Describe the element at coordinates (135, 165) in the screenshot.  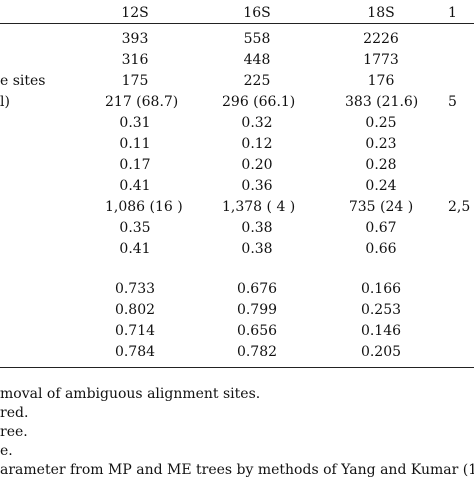
I see `table-cell: 0.17` at that location.